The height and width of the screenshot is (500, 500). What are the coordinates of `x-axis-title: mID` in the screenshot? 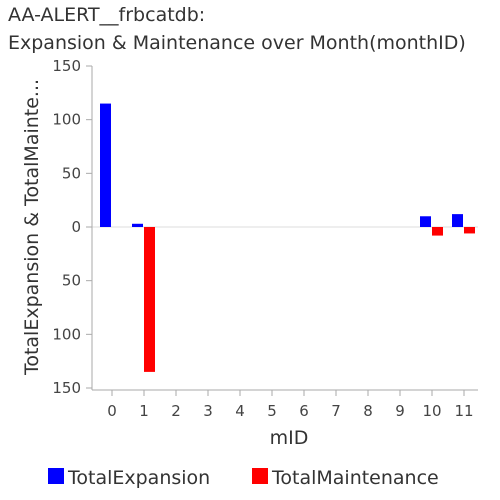 It's located at (289, 438).